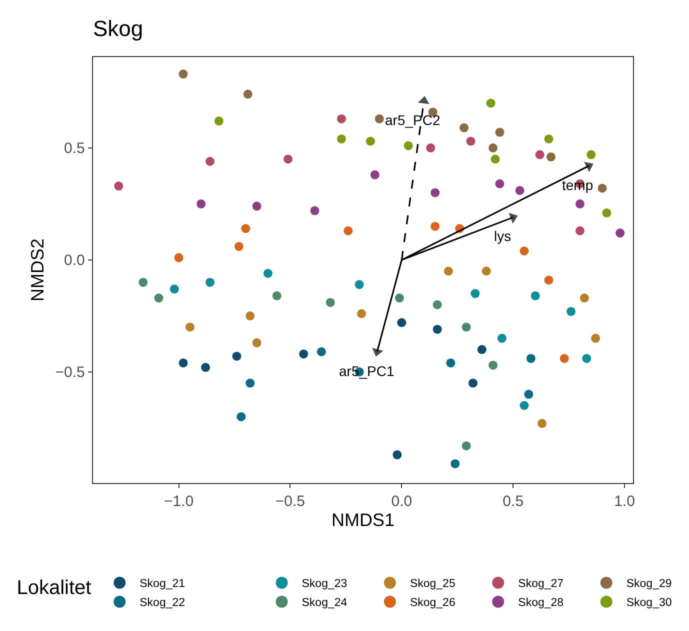 Image resolution: width=689 pixels, height=631 pixels. I want to click on x-tick-label: 0.5, so click(513, 501).